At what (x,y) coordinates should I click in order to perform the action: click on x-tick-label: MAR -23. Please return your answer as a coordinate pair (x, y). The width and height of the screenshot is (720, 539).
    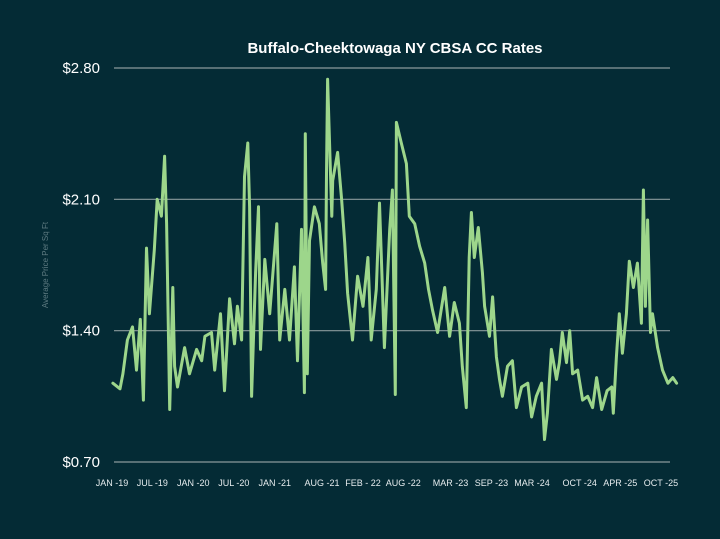
    Looking at the image, I should click on (451, 483).